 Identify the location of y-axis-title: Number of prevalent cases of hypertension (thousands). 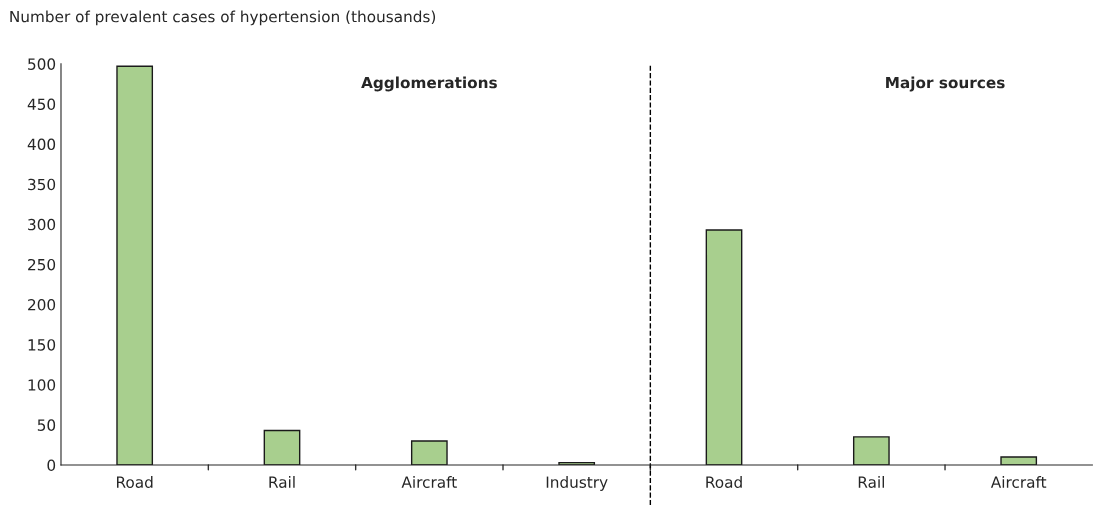
(223, 18).